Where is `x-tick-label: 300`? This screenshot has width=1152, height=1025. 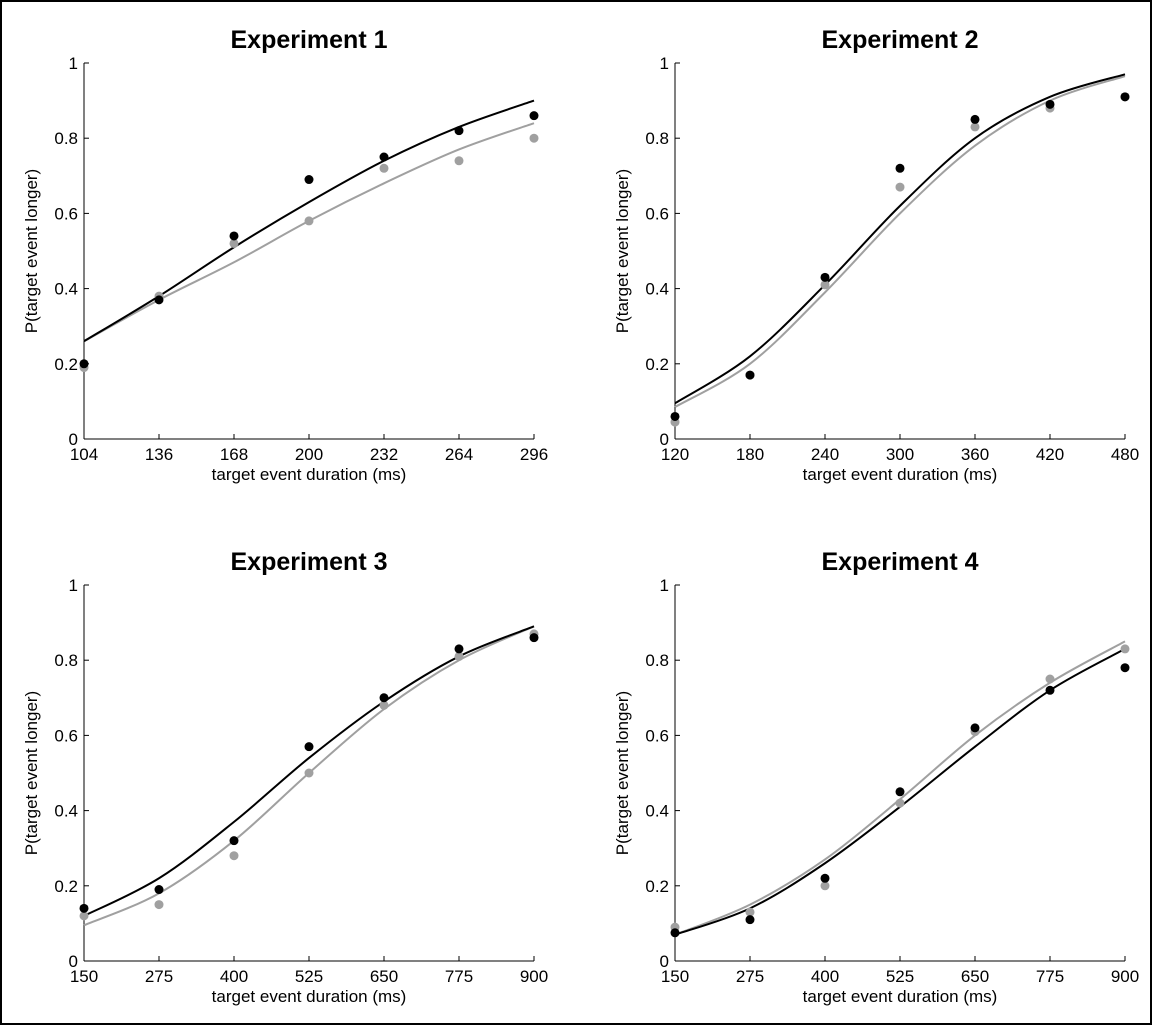 x-tick-label: 300 is located at coordinates (900, 454).